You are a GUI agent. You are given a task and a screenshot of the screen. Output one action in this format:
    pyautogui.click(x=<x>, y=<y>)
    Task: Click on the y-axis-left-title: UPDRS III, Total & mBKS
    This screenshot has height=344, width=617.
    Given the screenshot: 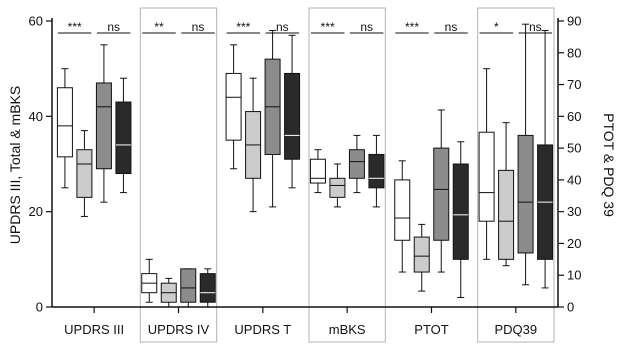 What is the action you would take?
    pyautogui.click(x=15, y=165)
    